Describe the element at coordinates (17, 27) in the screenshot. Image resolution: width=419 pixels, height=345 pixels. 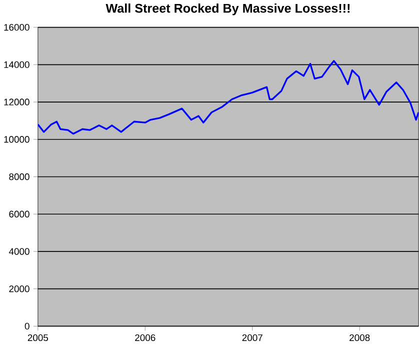
I see `y-tick-label: 16000` at that location.